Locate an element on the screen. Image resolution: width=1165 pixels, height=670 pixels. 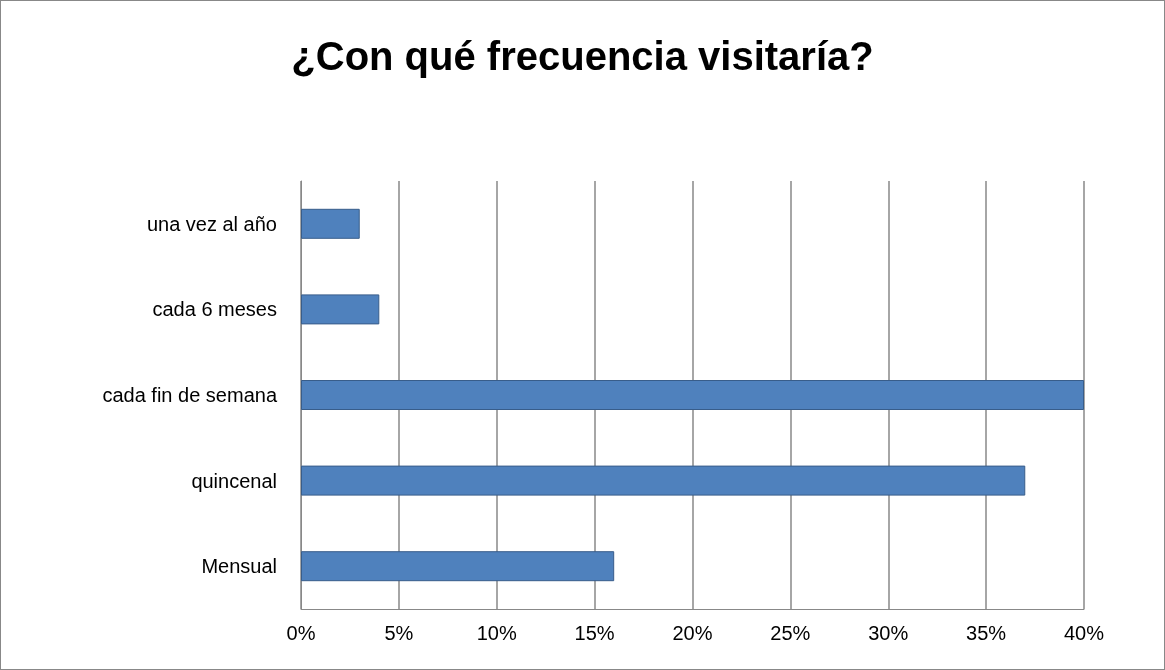
y-tick-label: una vez al año is located at coordinates (211, 223).